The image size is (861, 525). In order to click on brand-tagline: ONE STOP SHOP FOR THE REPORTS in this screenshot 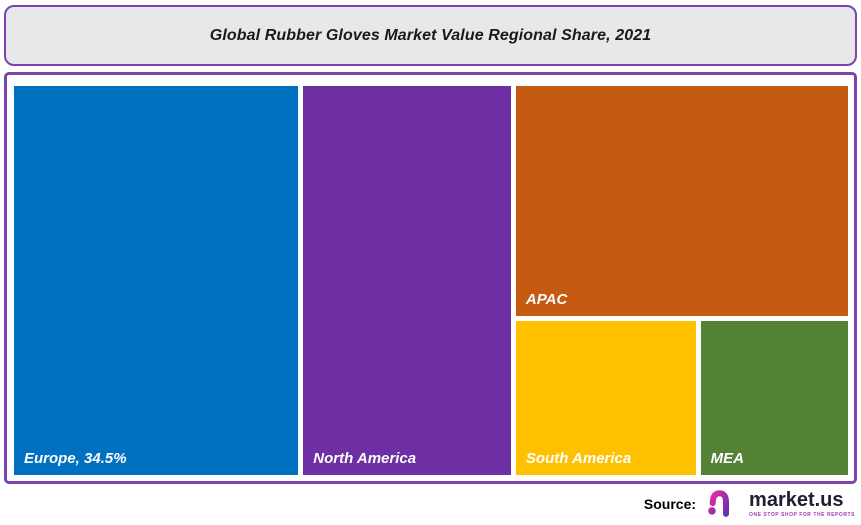, I will do `click(802, 515)`.